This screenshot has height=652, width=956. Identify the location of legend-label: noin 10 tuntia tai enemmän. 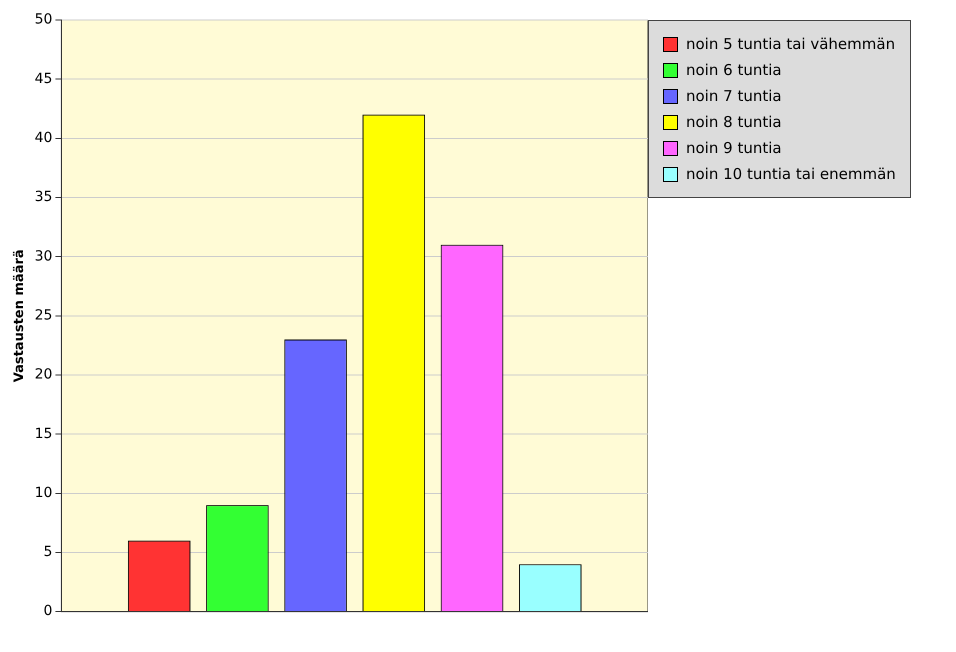
(791, 174).